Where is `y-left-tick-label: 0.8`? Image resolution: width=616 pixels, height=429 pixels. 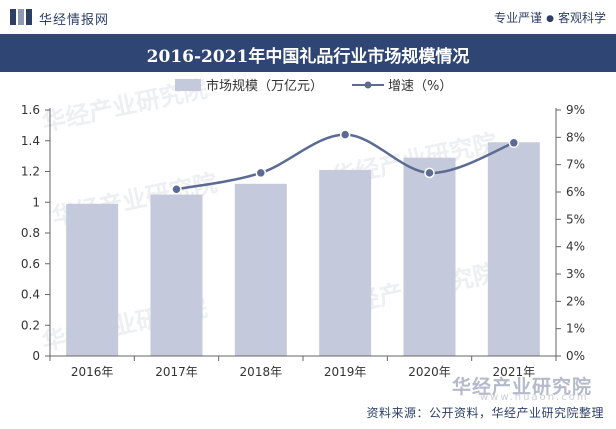
y-left-tick-label: 0.8 is located at coordinates (30, 233).